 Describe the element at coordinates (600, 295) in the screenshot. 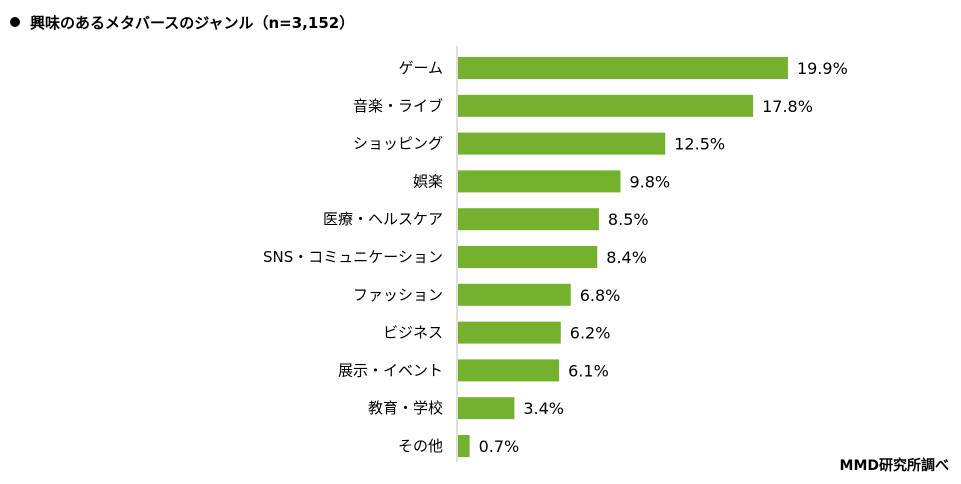

I see `data-label: 6.8%` at that location.